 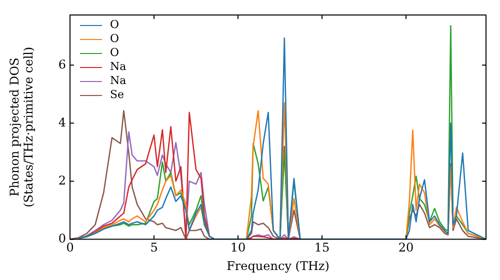 I want to click on y-tick-label: 2, so click(x=62, y=180).